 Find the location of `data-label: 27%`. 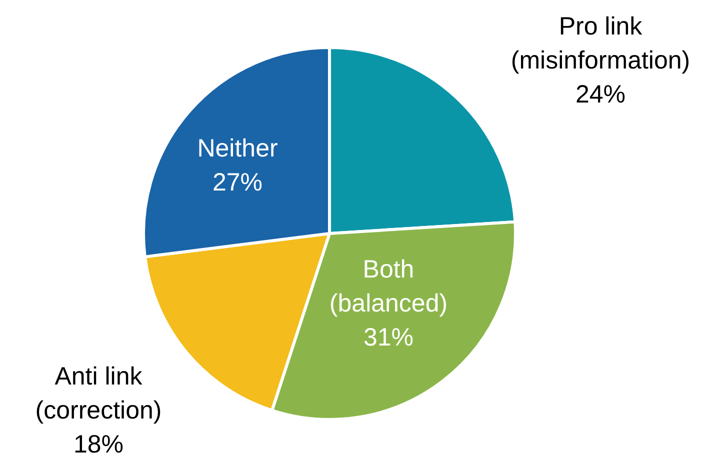

data-label: 27% is located at coordinates (237, 182).